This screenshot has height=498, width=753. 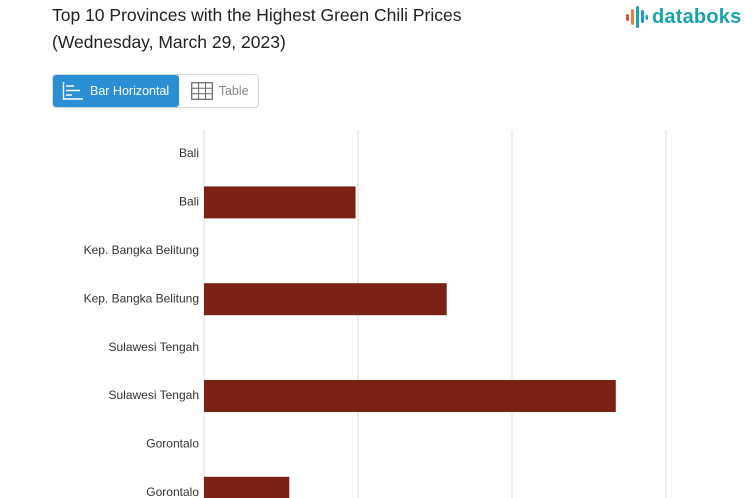 I want to click on table-icon, so click(x=201, y=91).